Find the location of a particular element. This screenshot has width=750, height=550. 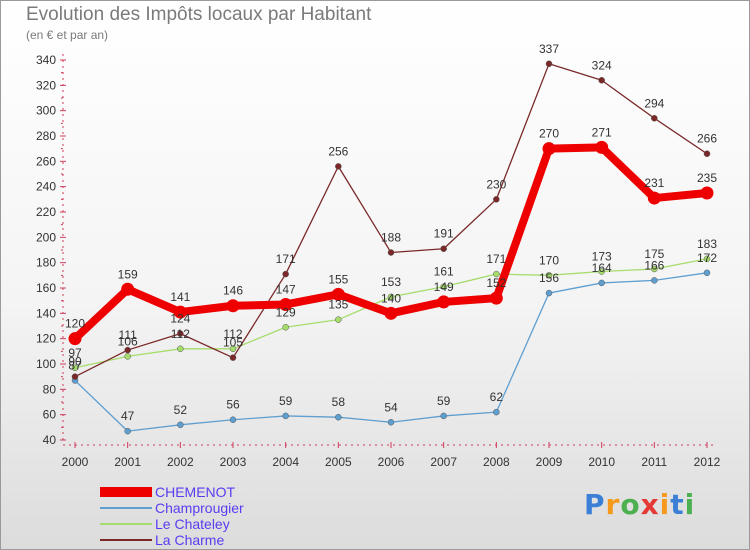

data-label-la-charme: 256 is located at coordinates (338, 151).